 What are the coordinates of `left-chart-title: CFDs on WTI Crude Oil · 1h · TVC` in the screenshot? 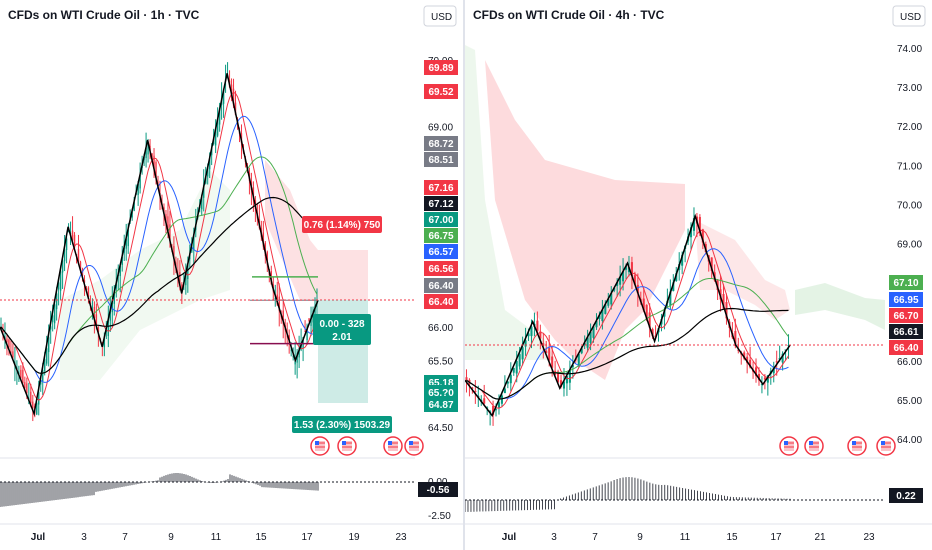 It's located at (104, 15).